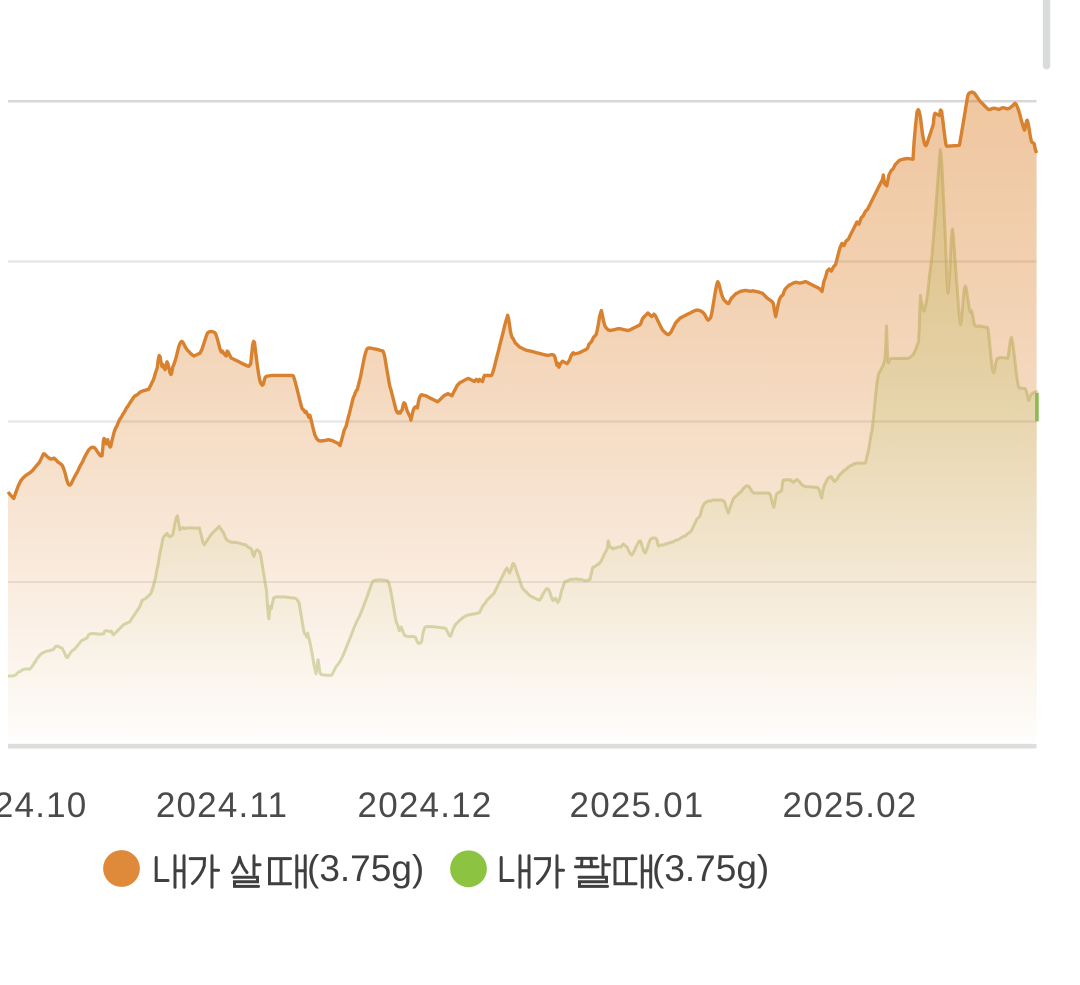 The width and height of the screenshot is (1080, 985). Describe the element at coordinates (425, 805) in the screenshot. I see `svg-text: 2024.12` at that location.